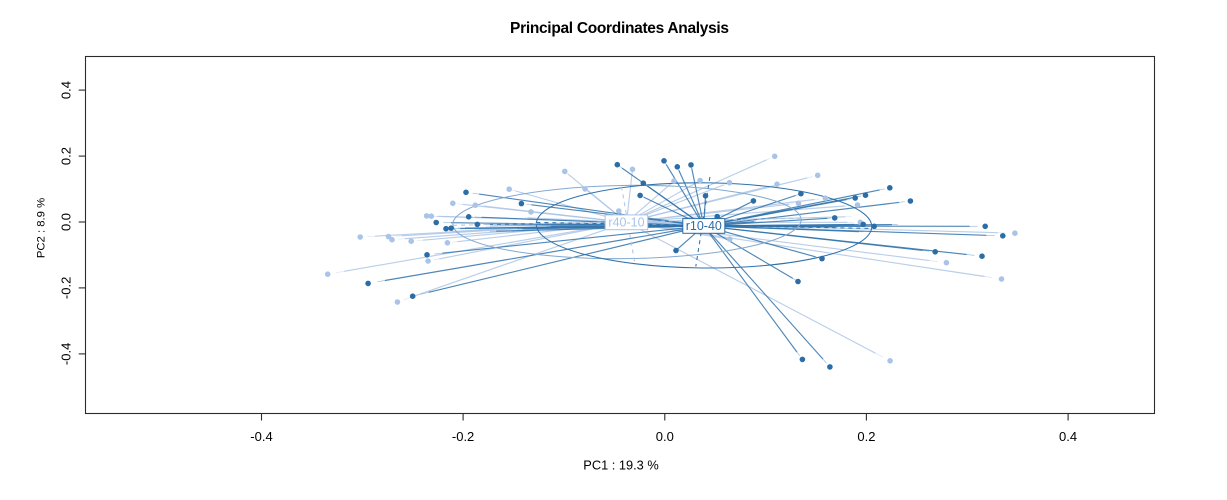 The height and width of the screenshot is (500, 1227). What do you see at coordinates (619, 28) in the screenshot?
I see `svg-text: Principal Coordinates Analysis` at bounding box center [619, 28].